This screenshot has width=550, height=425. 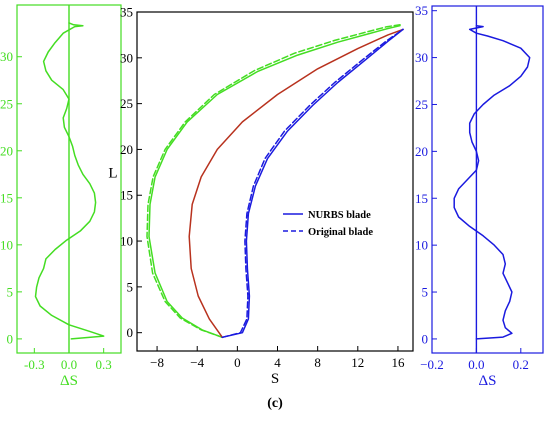 What do you see at coordinates (425, 292) in the screenshot?
I see `right-y-tick-label: 5` at bounding box center [425, 292].